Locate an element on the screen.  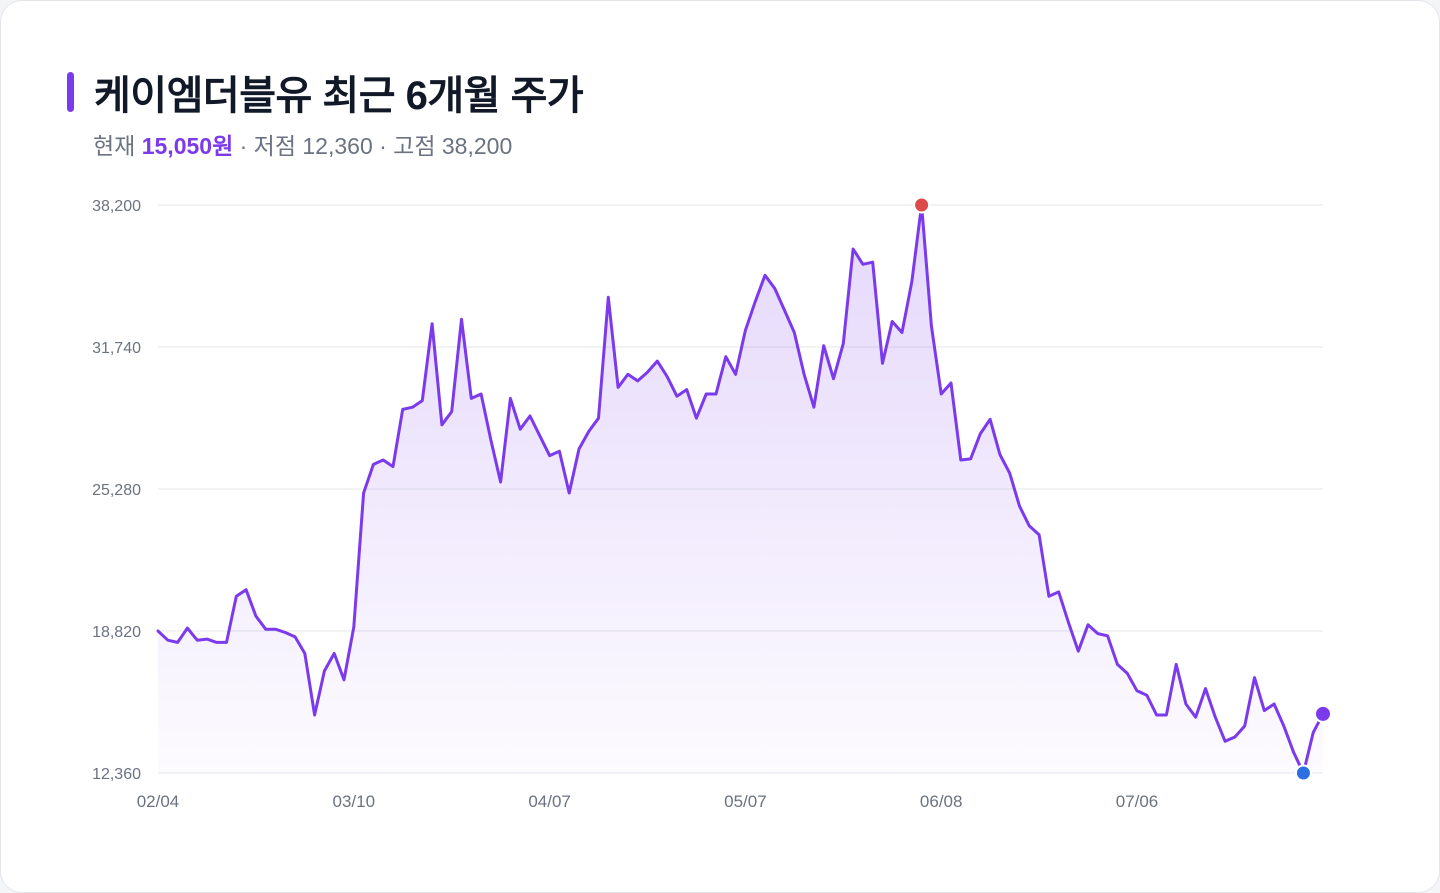
high-marker is located at coordinates (922, 205).